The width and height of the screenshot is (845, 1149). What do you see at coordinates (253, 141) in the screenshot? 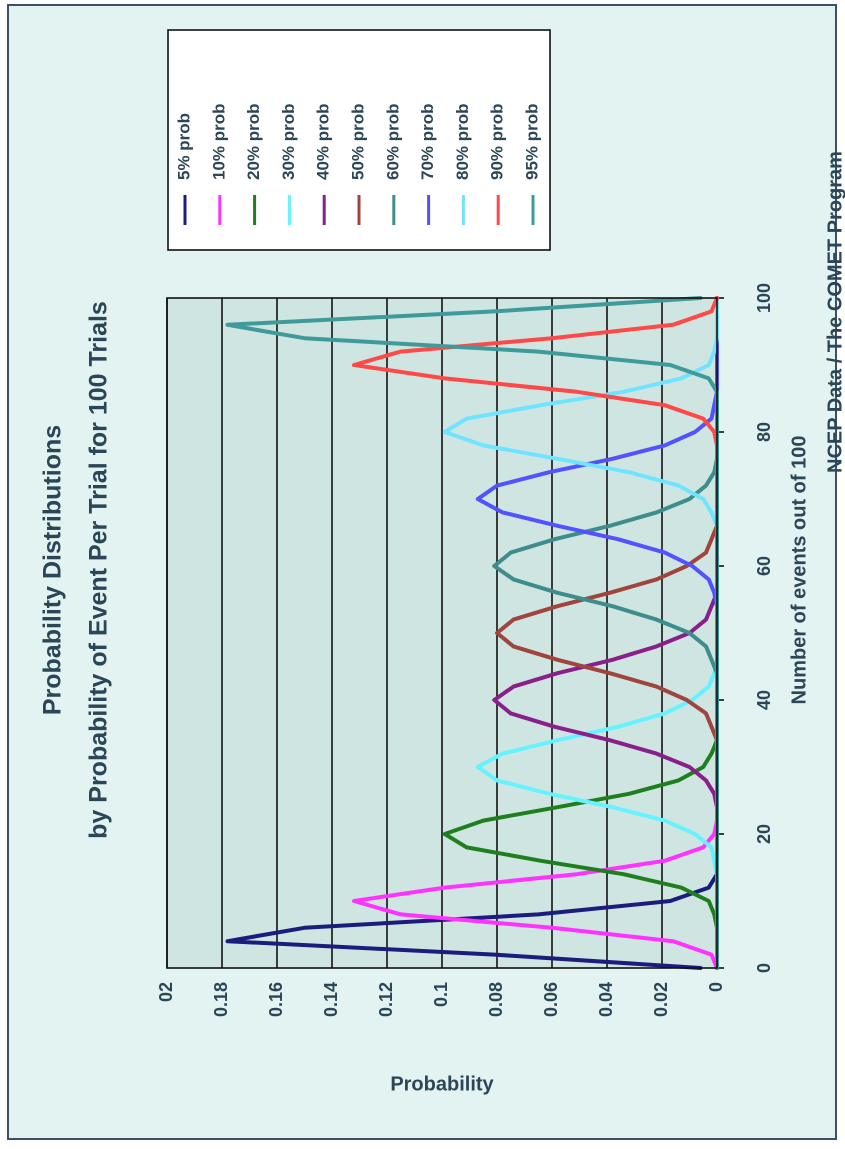
I see `legend-label: 20% prob` at bounding box center [253, 141].